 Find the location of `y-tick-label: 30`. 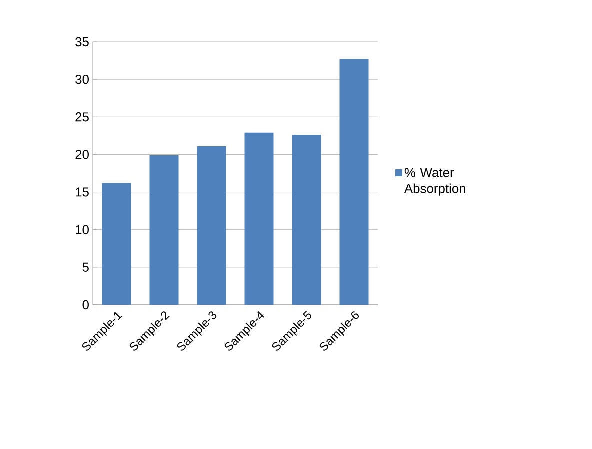

y-tick-label: 30 is located at coordinates (82, 79).